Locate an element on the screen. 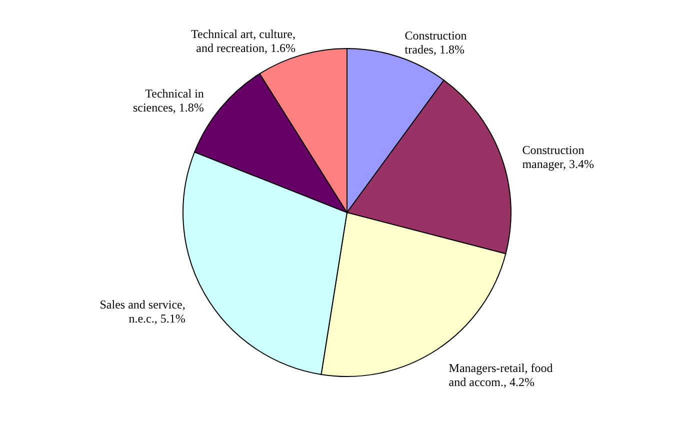  slice-label: Construction trades, 1.8% is located at coordinates (435, 42).